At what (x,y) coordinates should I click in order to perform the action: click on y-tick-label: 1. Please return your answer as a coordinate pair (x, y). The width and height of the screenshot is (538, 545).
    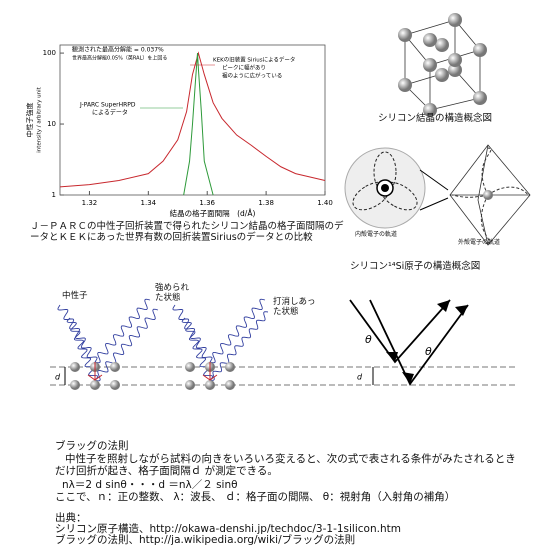
    Looking at the image, I should click on (54, 195).